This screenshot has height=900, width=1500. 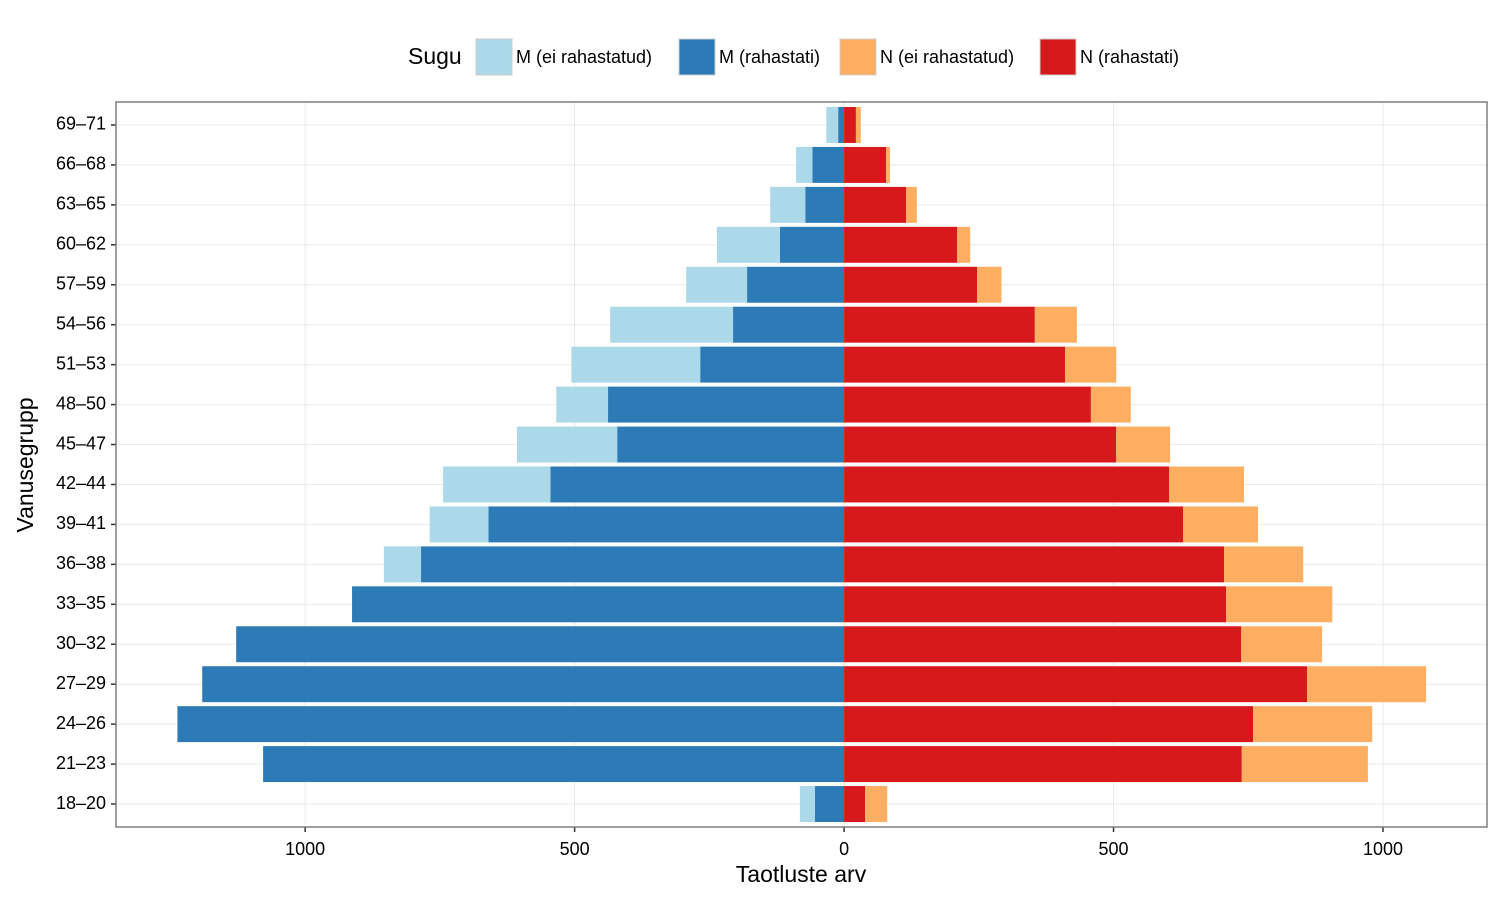 I want to click on y-tick-label: 27–29, so click(x=81, y=683).